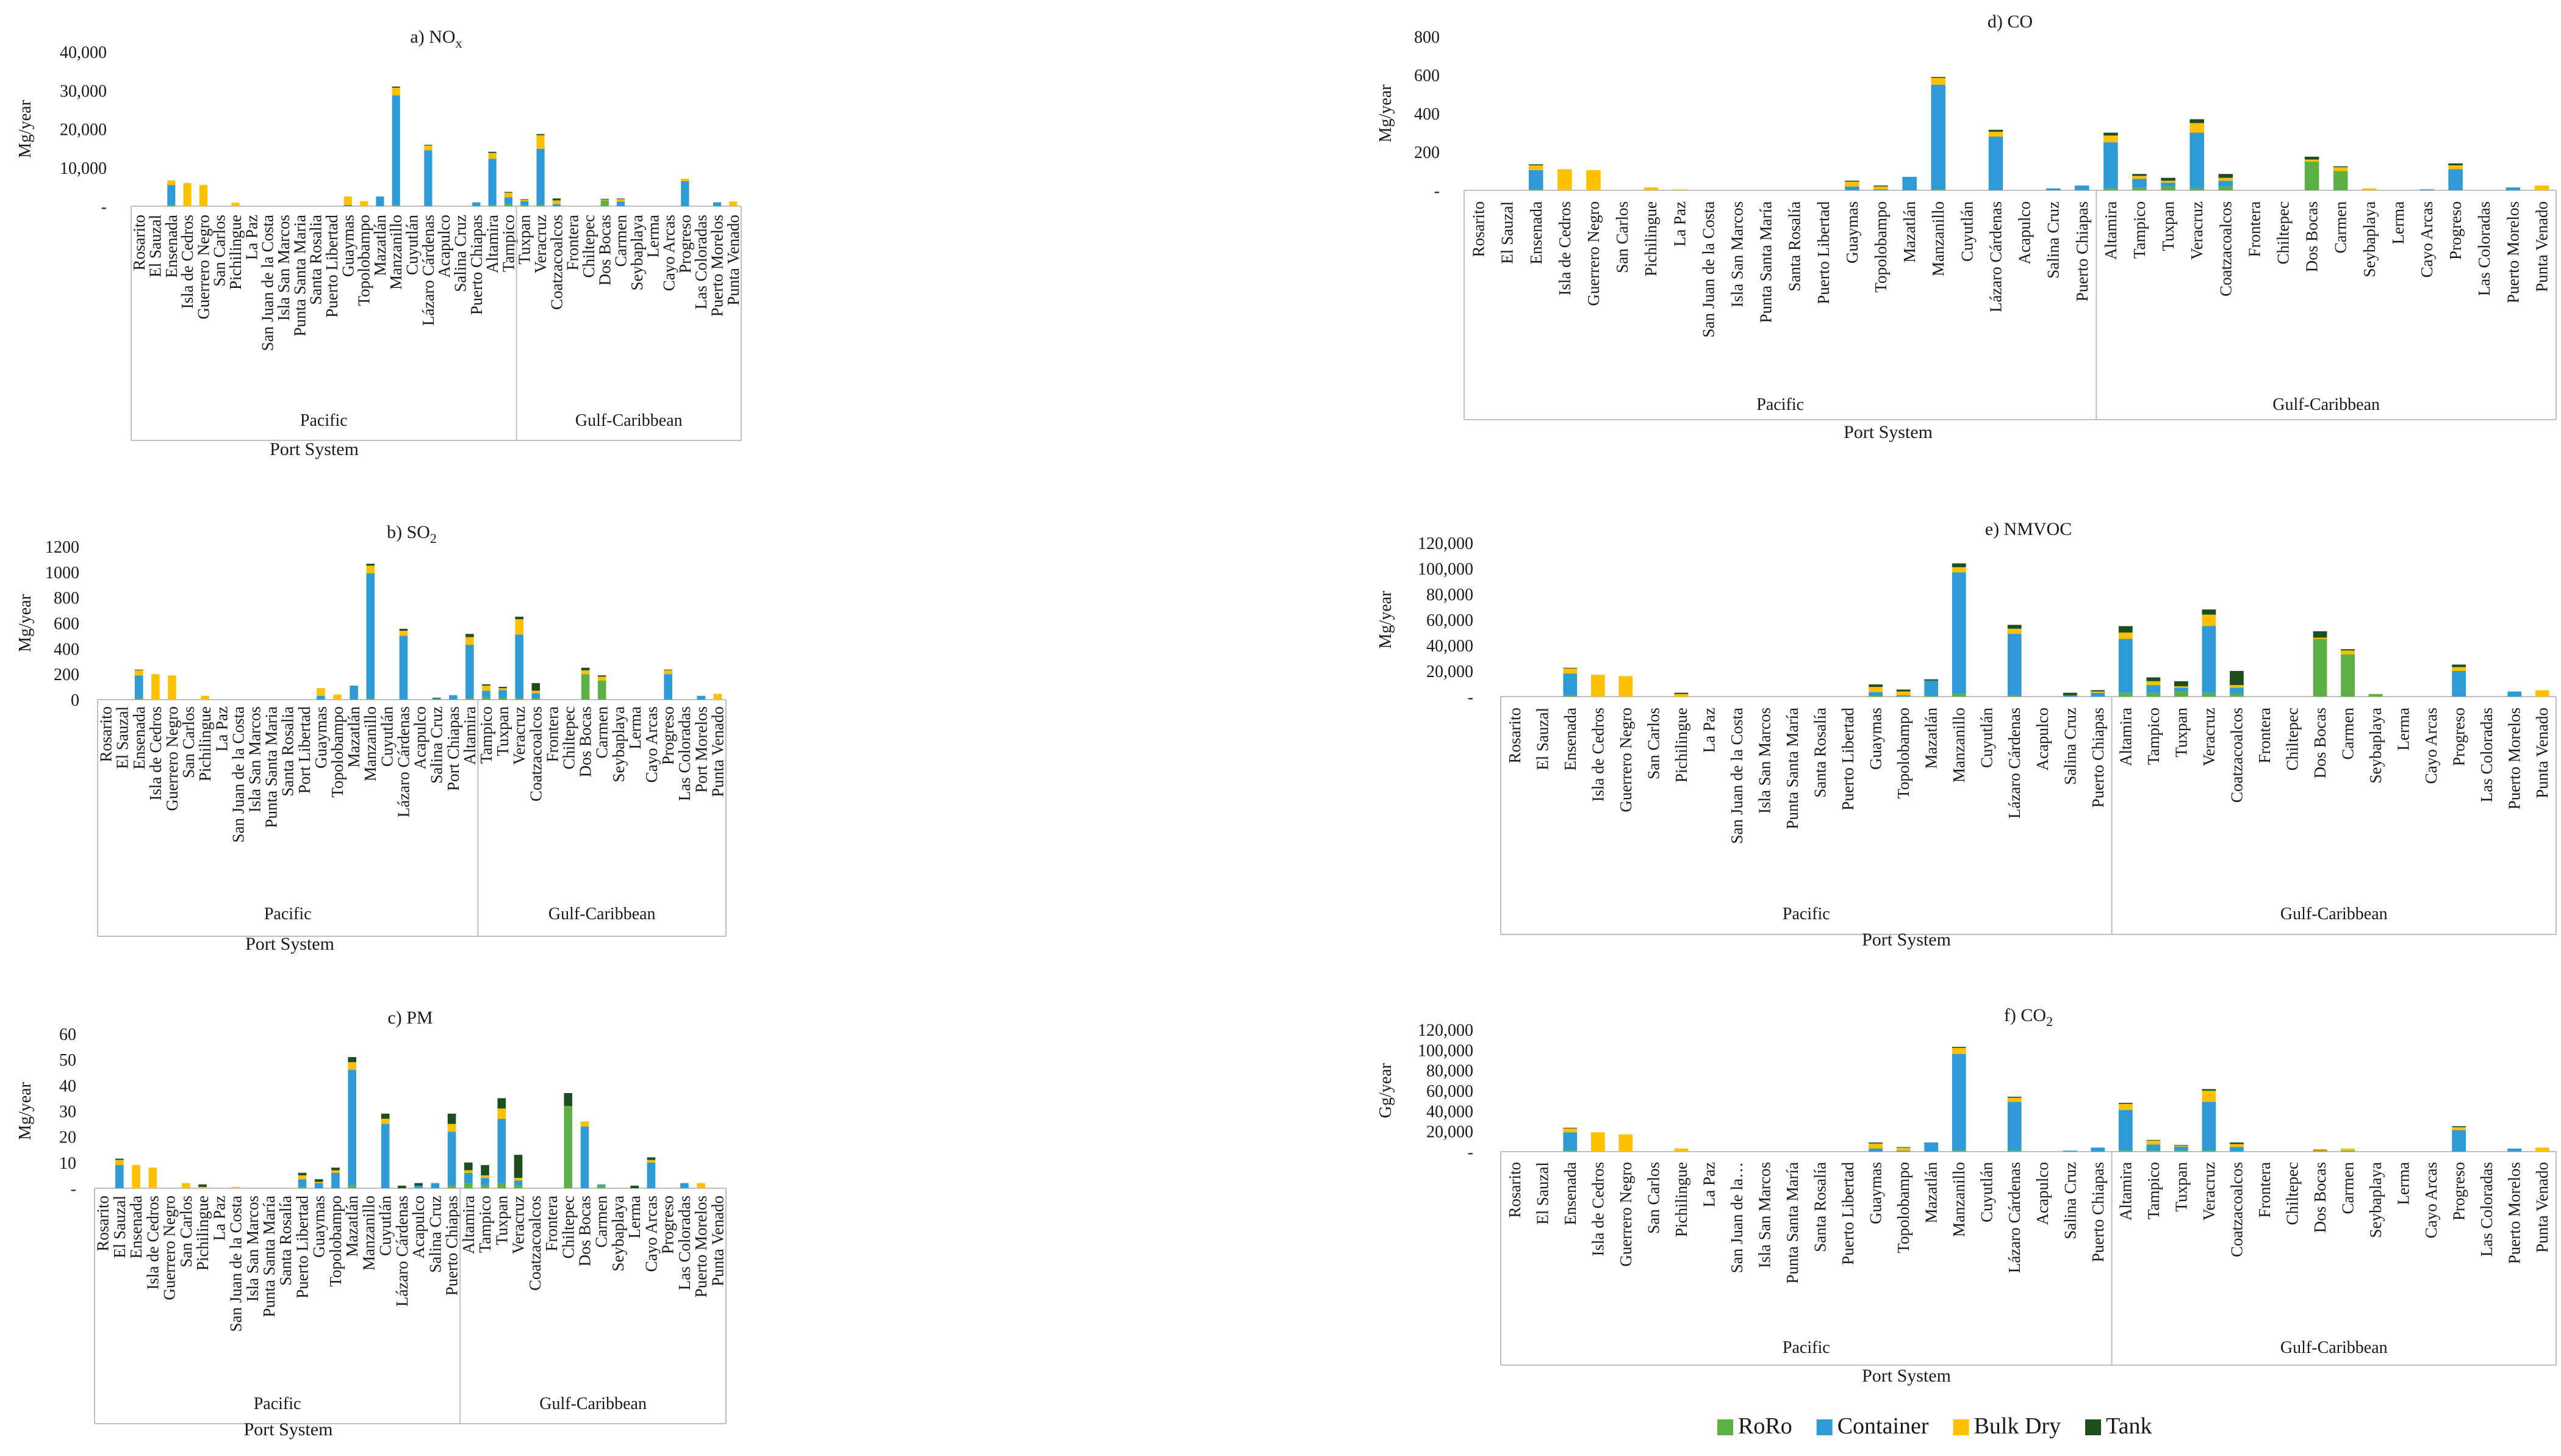 This screenshot has height=1456, width=2561. I want to click on category-label: Carmen, so click(2341, 227).